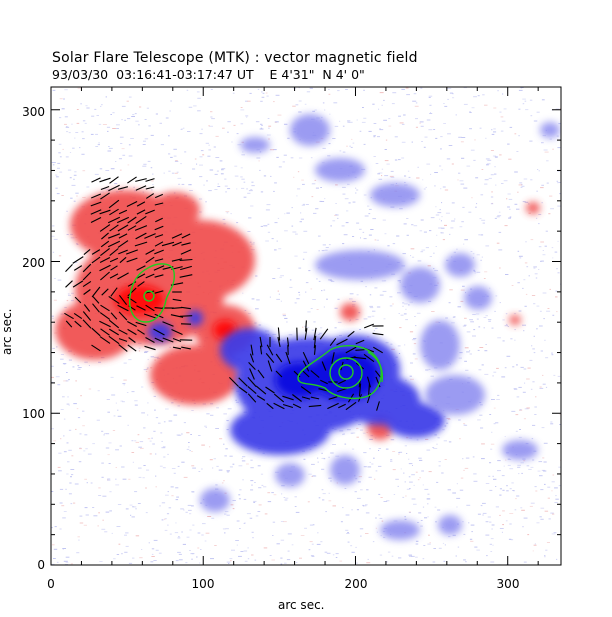  What do you see at coordinates (301, 605) in the screenshot?
I see `x-axis-label: arc sec.` at bounding box center [301, 605].